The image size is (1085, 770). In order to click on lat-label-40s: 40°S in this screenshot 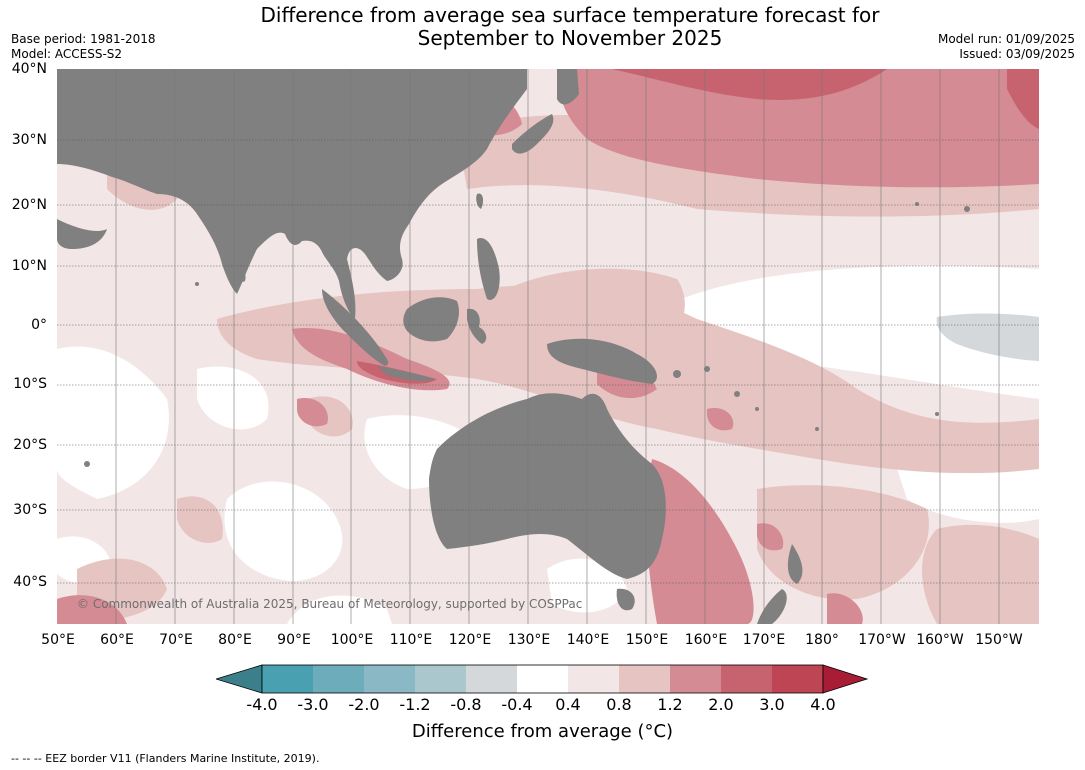, I will do `click(30, 582)`.